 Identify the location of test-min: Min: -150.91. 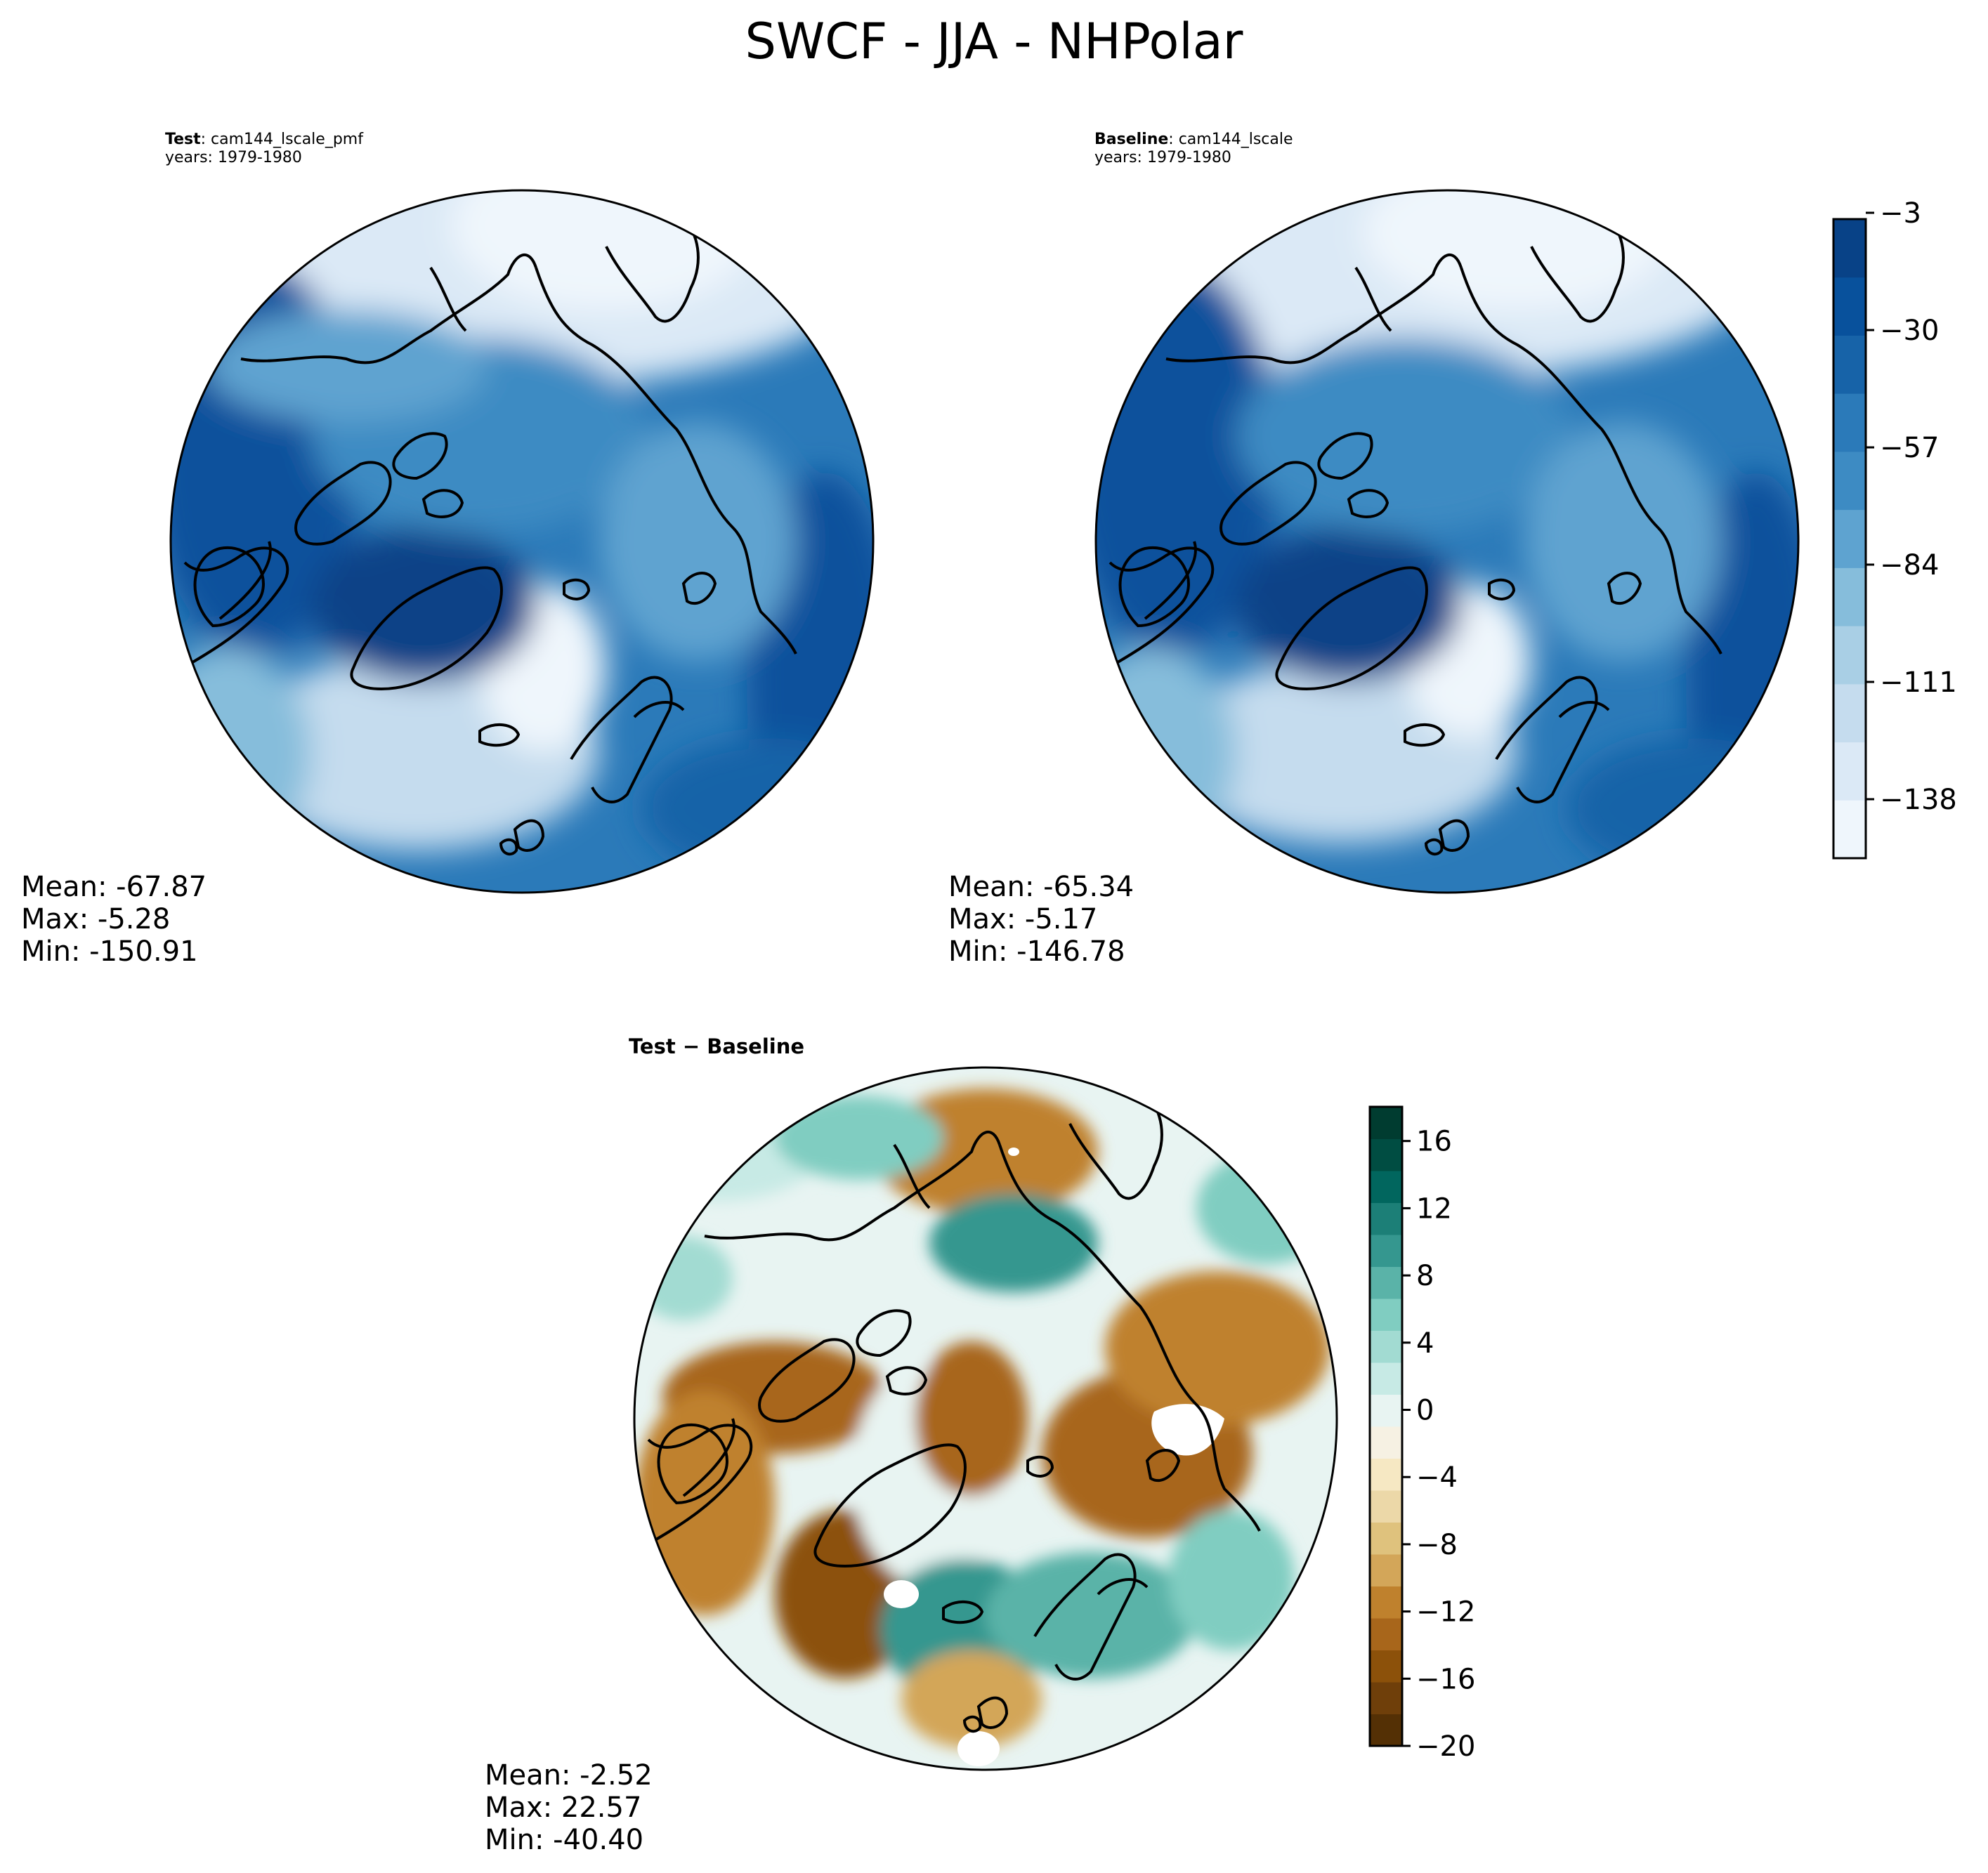
(109, 951).